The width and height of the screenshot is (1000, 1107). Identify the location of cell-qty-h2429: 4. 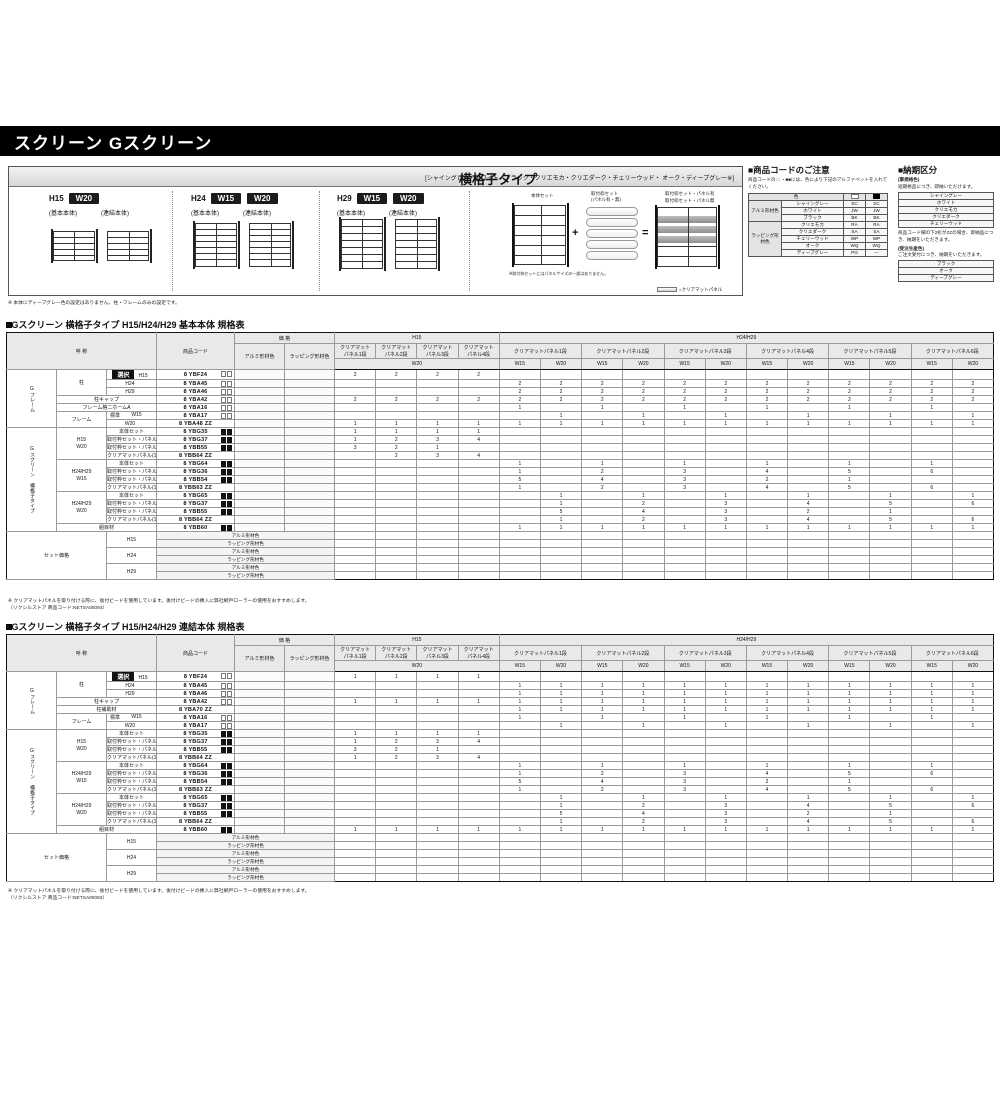
(808, 503).